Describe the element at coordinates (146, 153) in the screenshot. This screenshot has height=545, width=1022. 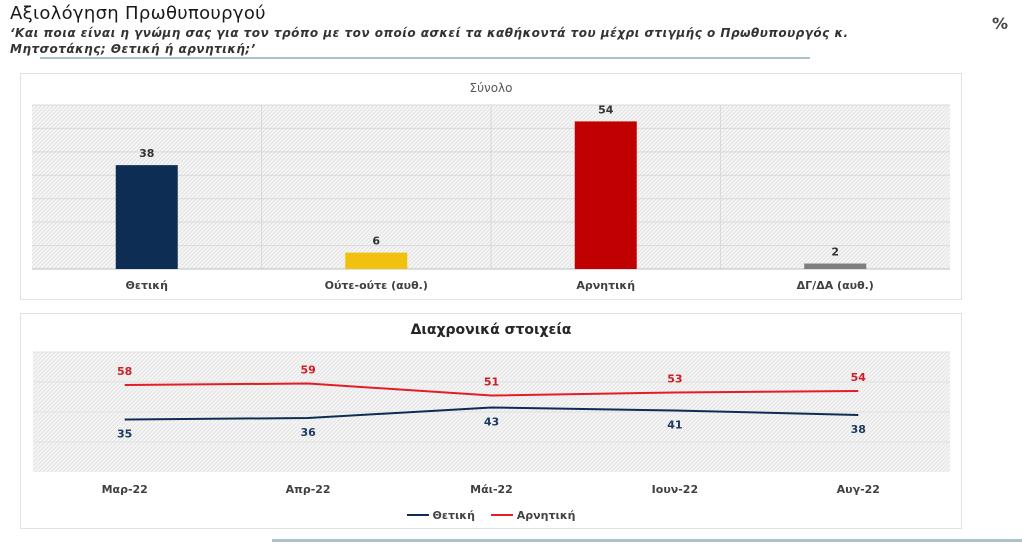
I see `bar-value-label: 38` at that location.